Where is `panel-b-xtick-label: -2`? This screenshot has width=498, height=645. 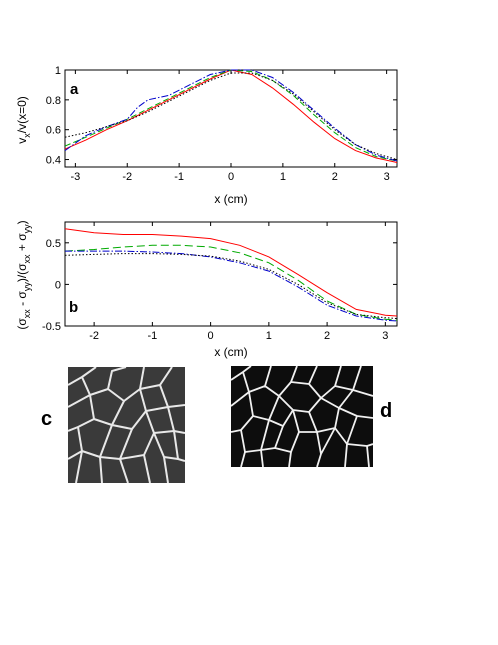
panel-b-xtick-label: -2 is located at coordinates (94, 336).